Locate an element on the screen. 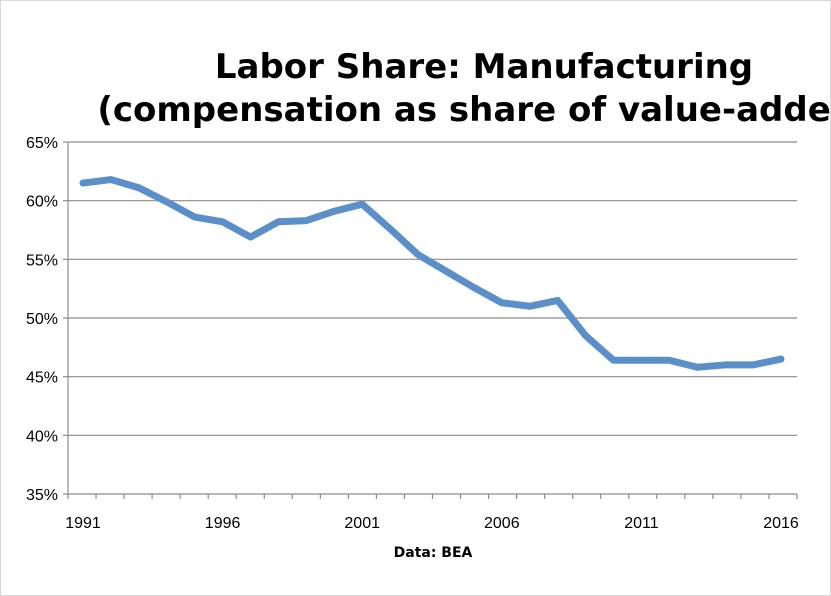 The image size is (831, 596). x-tick-label-1991: 1991 is located at coordinates (83, 523).